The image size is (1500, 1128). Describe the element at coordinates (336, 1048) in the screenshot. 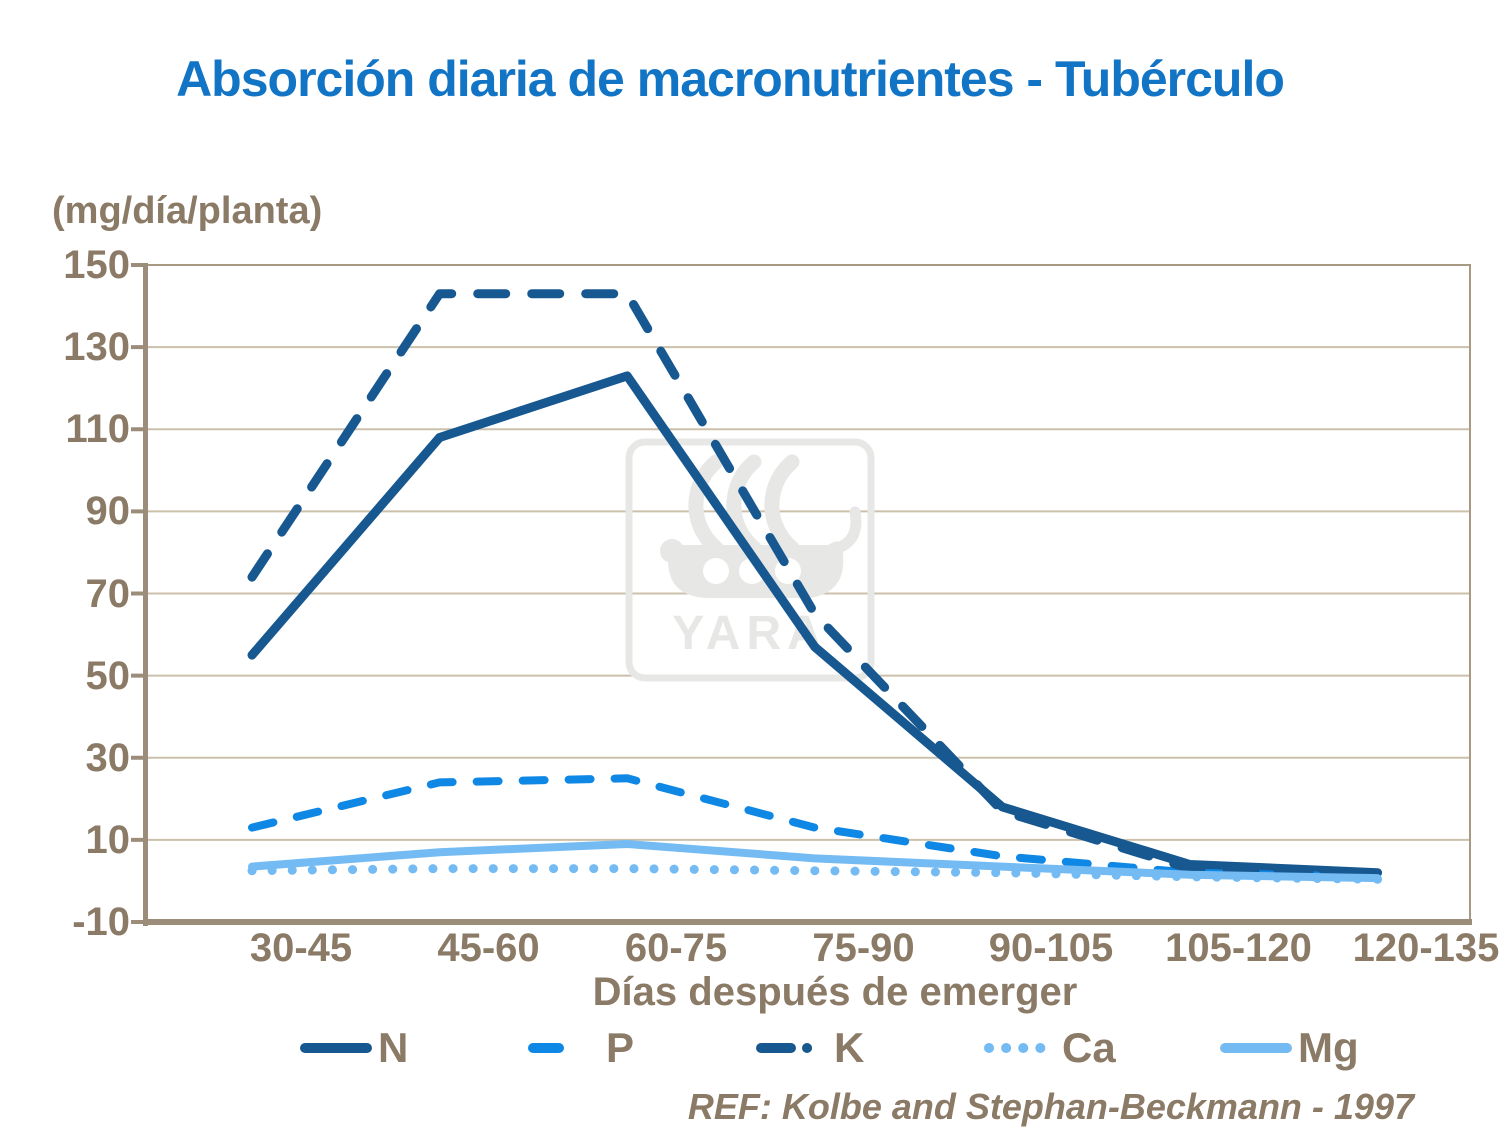

I see `legend-swatch-N` at that location.